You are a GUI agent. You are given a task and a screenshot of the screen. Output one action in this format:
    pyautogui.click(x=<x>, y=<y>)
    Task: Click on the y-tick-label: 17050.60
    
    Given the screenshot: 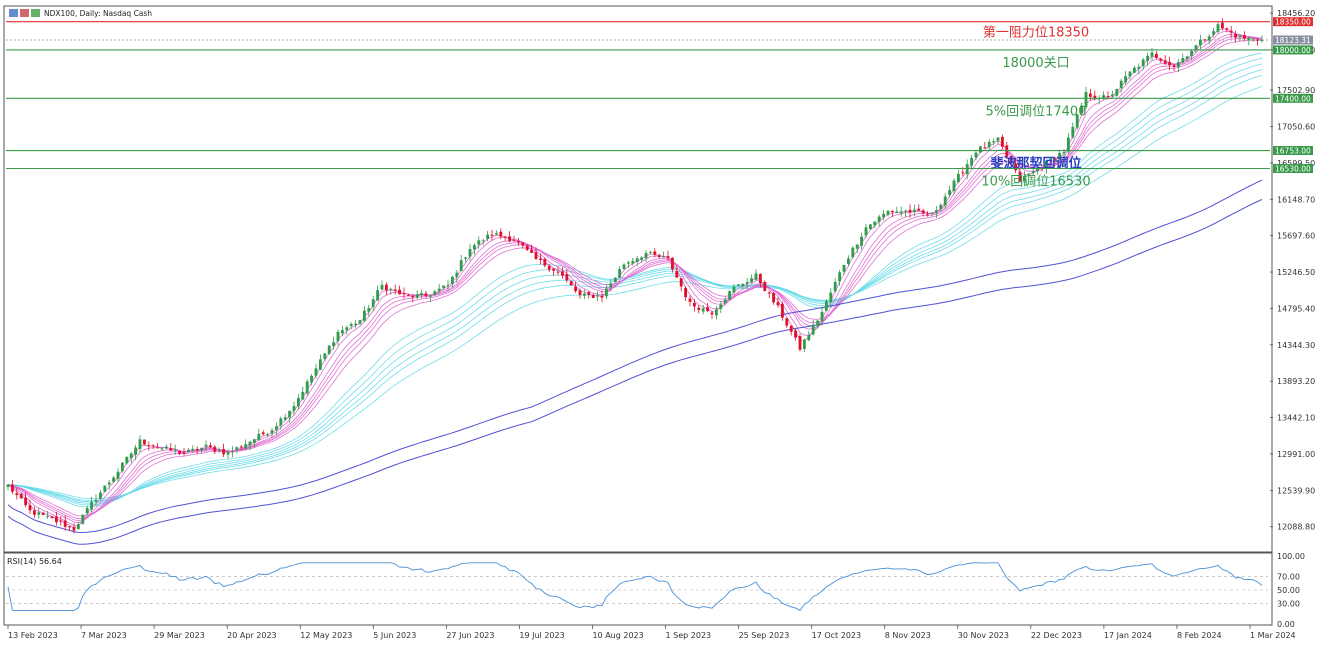 What is the action you would take?
    pyautogui.click(x=1296, y=127)
    